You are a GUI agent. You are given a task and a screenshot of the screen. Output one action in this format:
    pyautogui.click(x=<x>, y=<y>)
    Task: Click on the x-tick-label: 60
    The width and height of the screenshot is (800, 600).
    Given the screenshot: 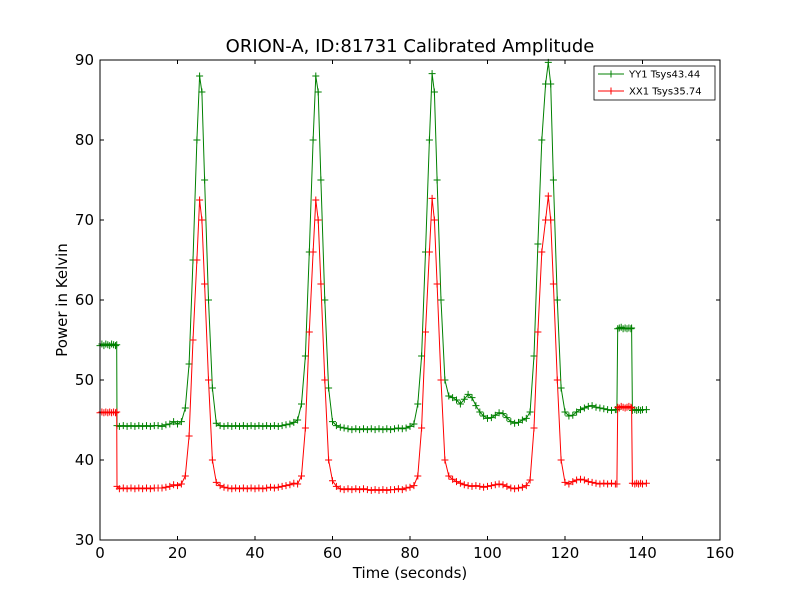 What is the action you would take?
    pyautogui.click(x=332, y=553)
    